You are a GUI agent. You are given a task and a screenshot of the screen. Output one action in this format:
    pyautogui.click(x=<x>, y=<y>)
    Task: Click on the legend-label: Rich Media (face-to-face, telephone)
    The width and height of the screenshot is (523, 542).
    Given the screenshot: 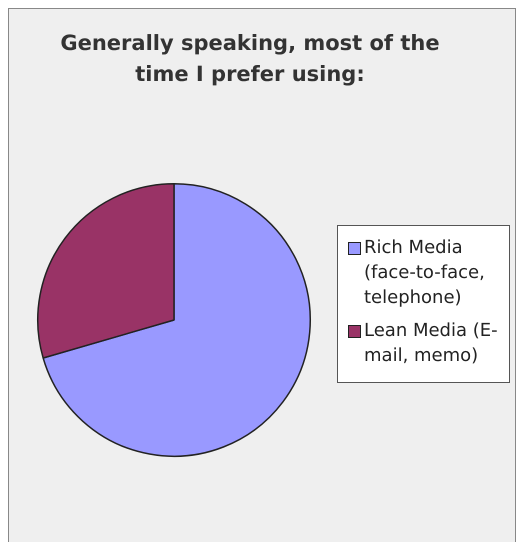 What is the action you would take?
    pyautogui.click(x=425, y=273)
    